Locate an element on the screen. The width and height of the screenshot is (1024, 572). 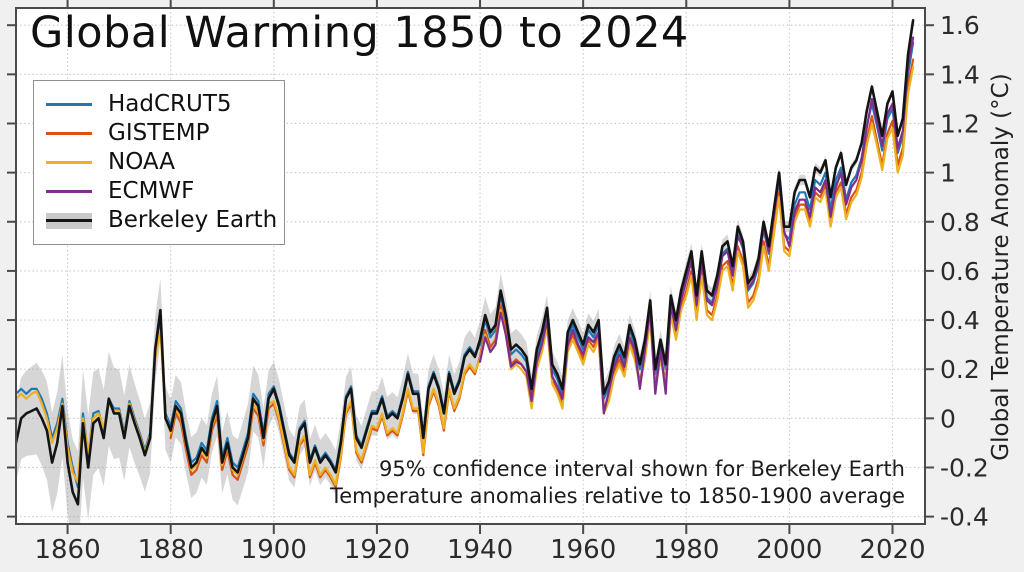
right-y-axis-label: Global Temperature Anomaly (°C) is located at coordinates (1001, 267).